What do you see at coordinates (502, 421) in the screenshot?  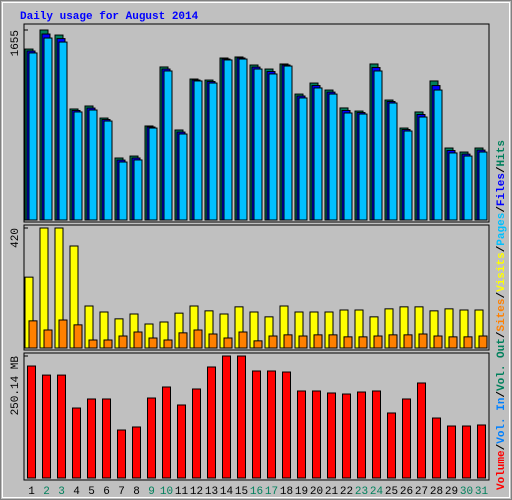 I see `legend-entry: Vol. In` at bounding box center [502, 421].